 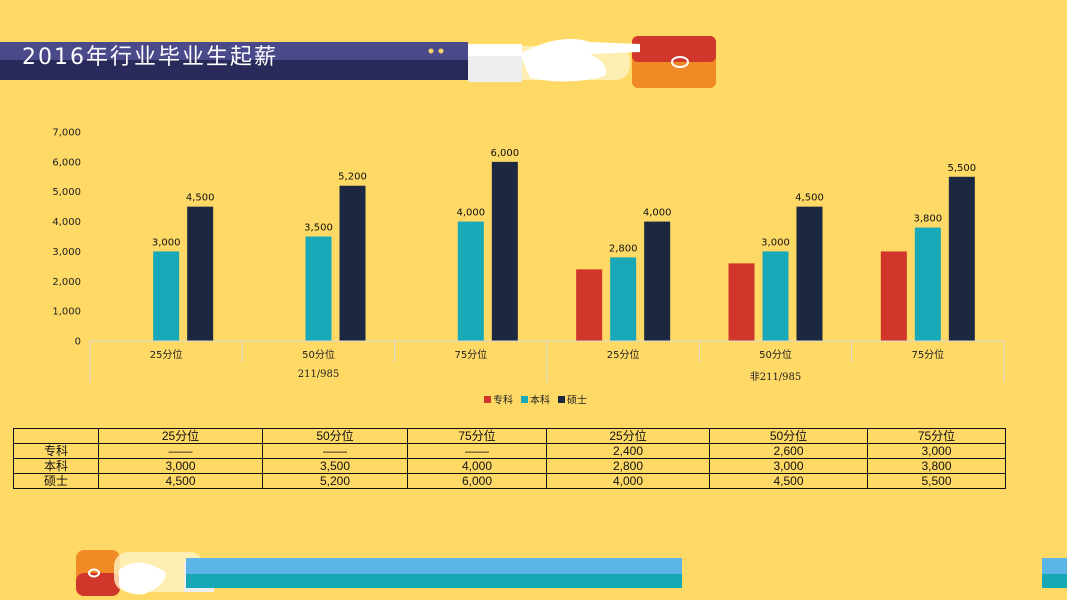 What do you see at coordinates (503, 400) in the screenshot?
I see `legend-label: 专科` at bounding box center [503, 400].